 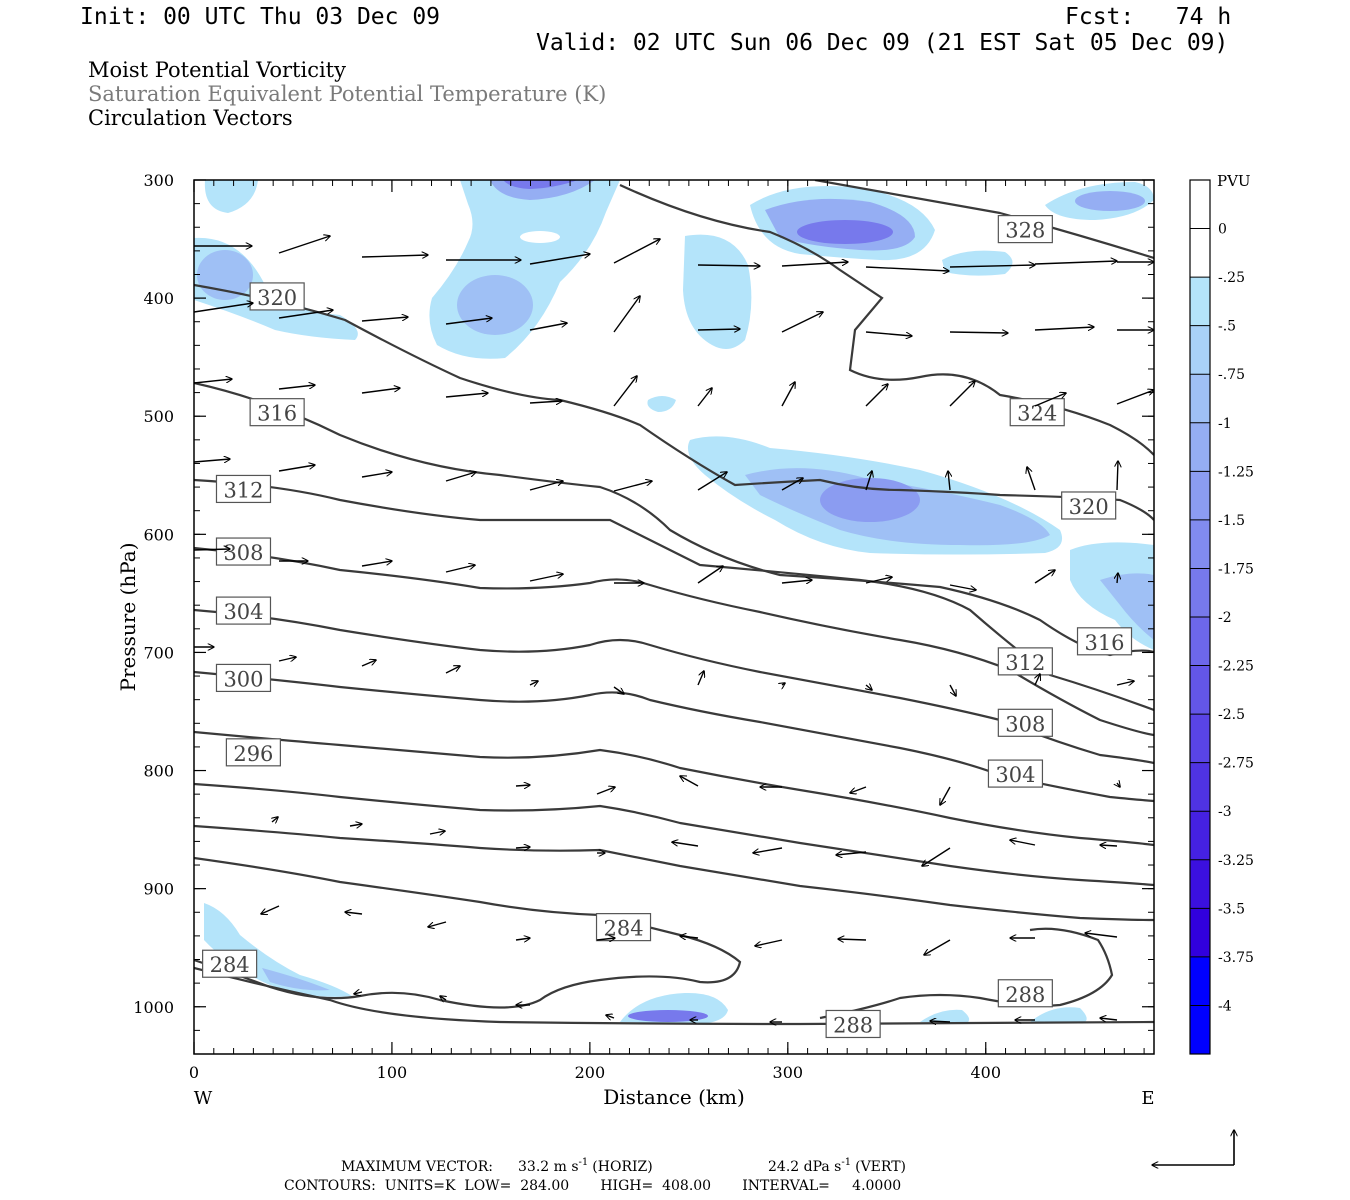 I want to click on forecast-hour: Fcst: 74 h, so click(x=1148, y=17).